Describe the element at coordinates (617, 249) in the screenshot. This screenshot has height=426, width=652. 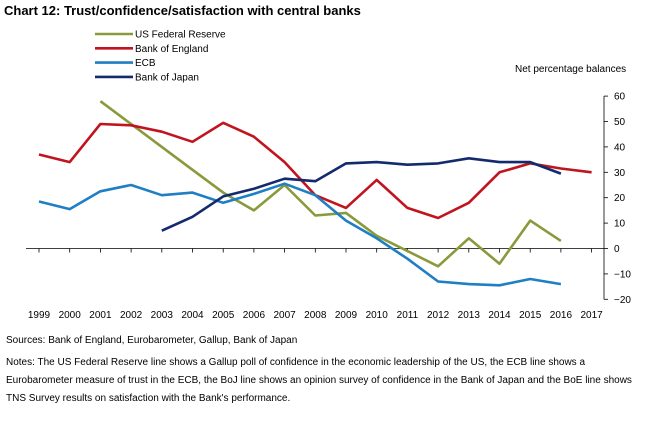
I see `y-tick-label: 0` at that location.